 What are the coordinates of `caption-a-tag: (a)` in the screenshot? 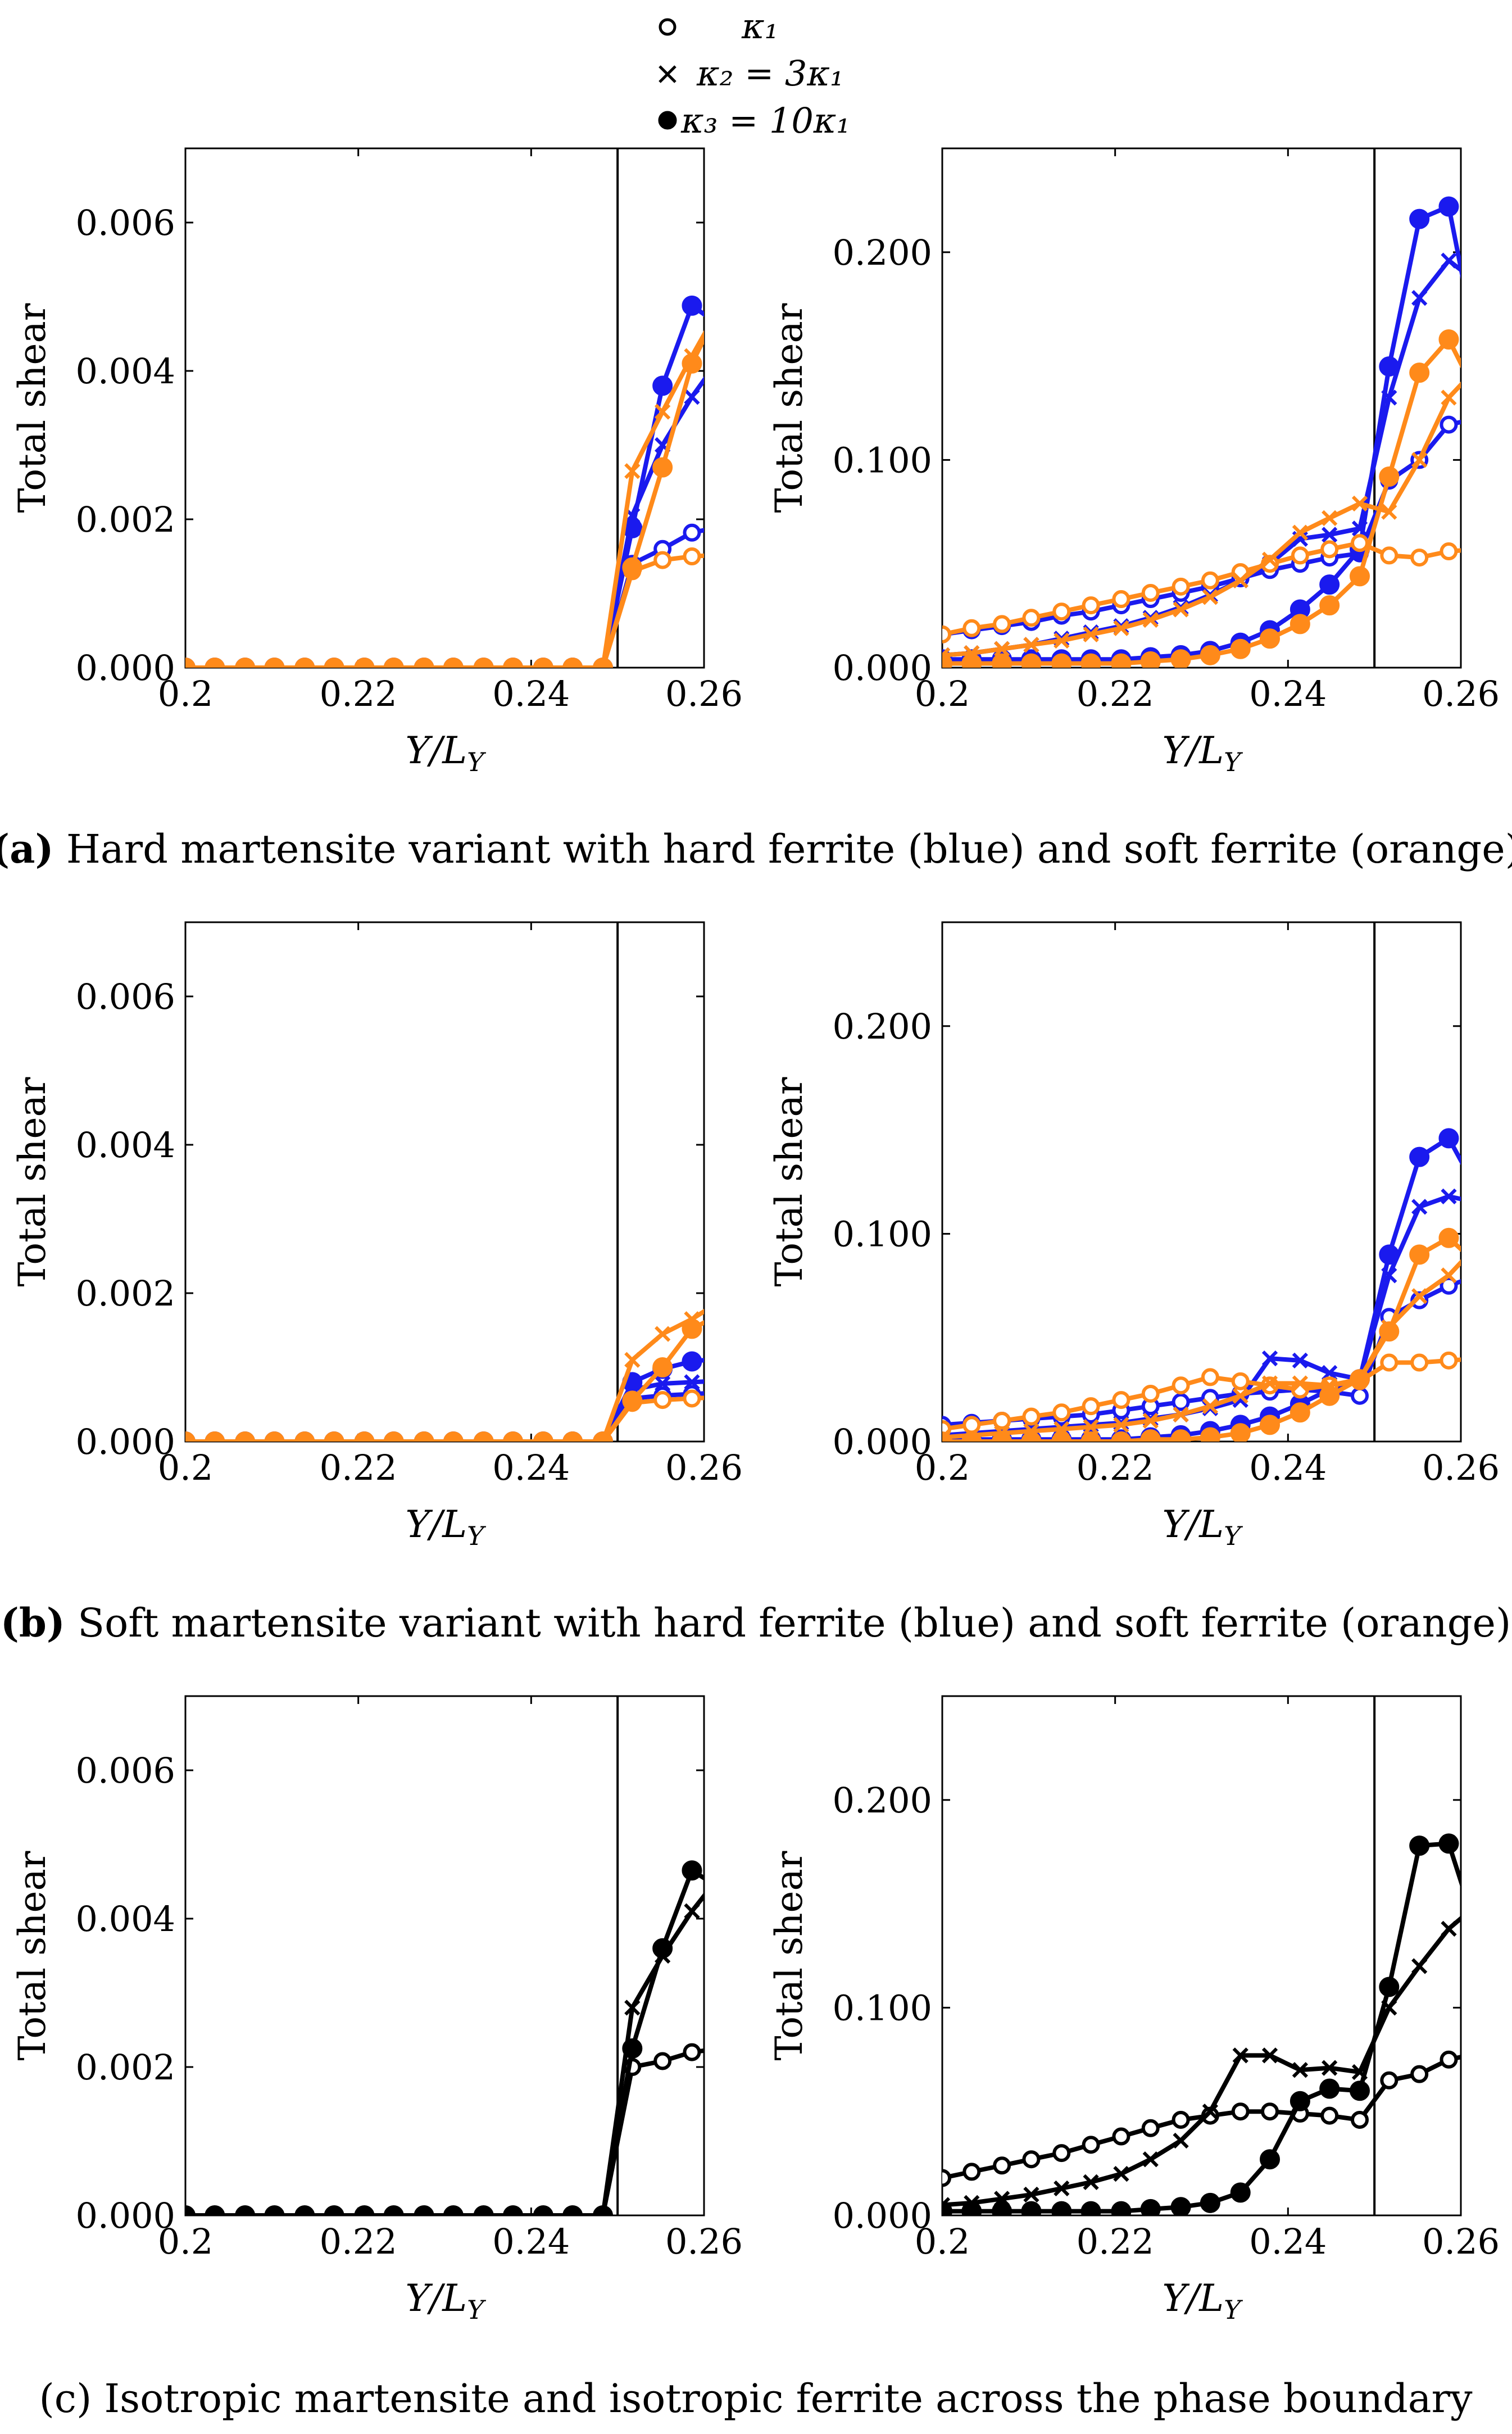 It's located at (27, 849).